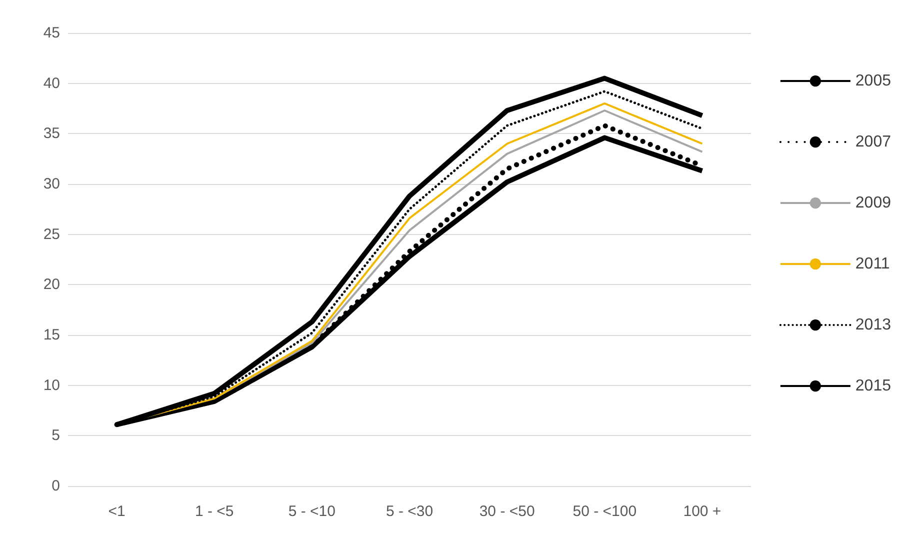  Describe the element at coordinates (51, 33) in the screenshot. I see `y-tick-label: 45` at that location.